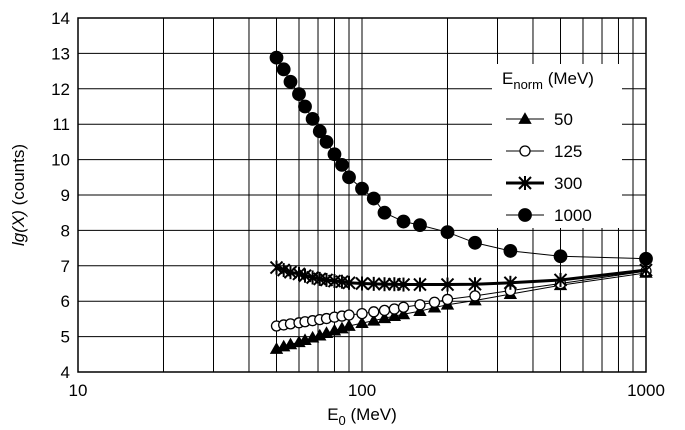 Image resolution: width=685 pixels, height=430 pixels. I want to click on y-tick-label: 7, so click(65, 266).